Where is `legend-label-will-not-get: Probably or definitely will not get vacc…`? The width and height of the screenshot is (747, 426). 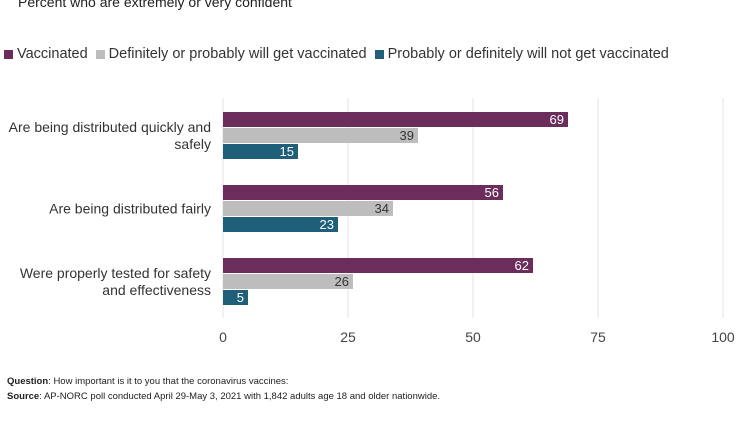
legend-label-will-not-get: Probably or definitely will not get vacc… is located at coordinates (528, 54).